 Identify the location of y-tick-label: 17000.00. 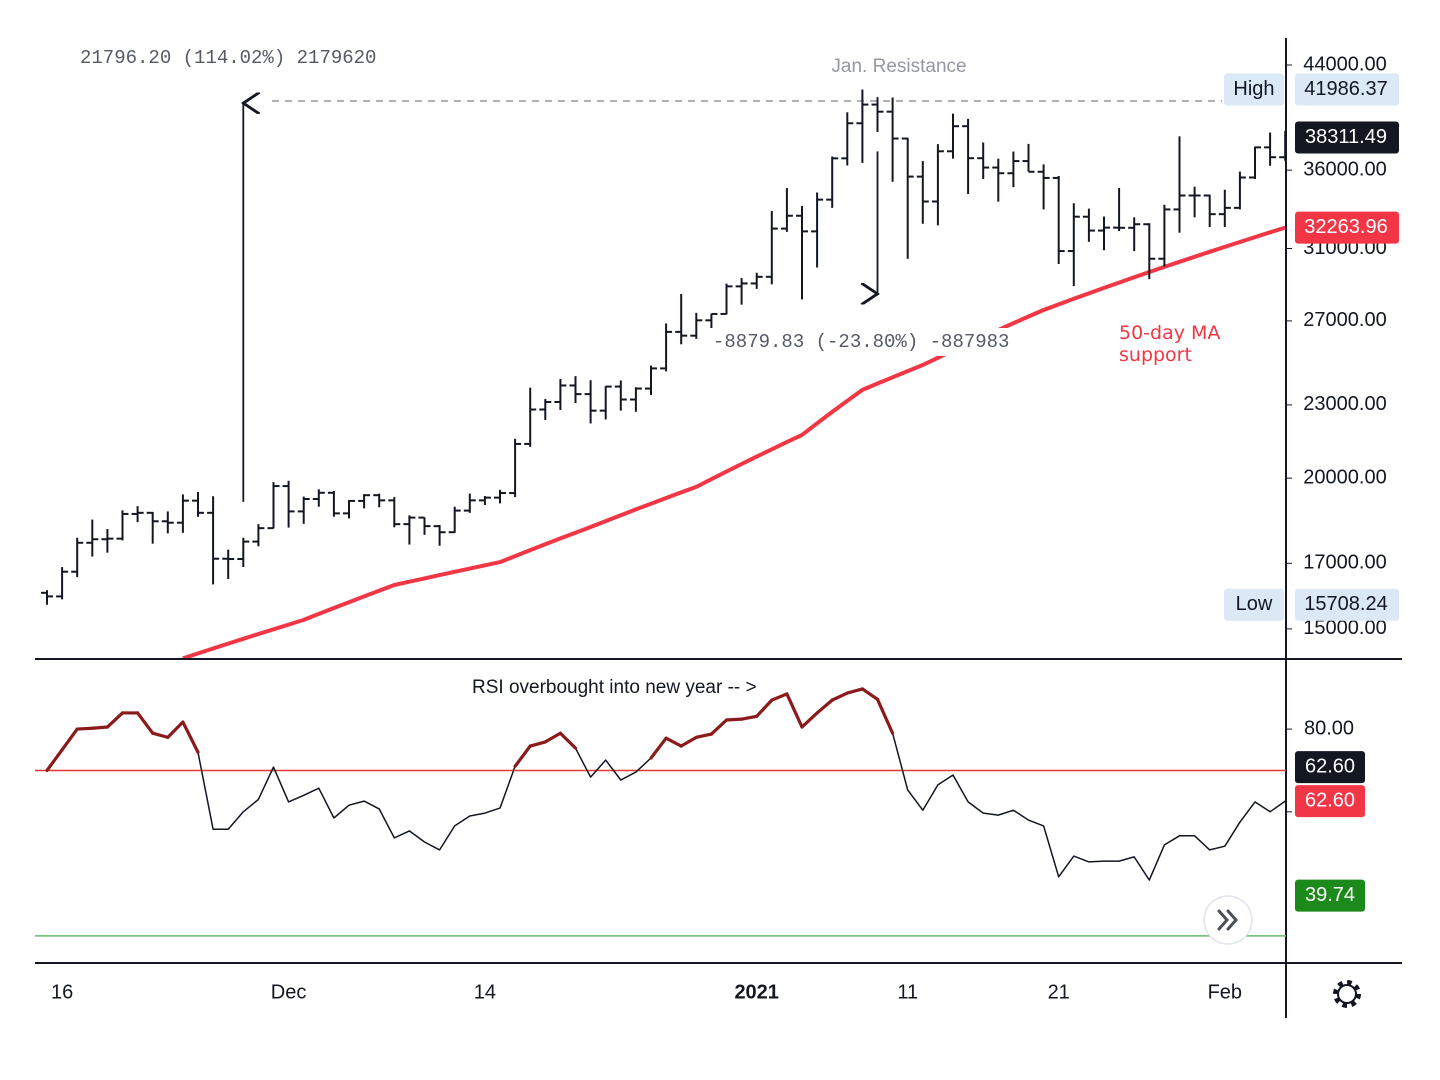
(1344, 563).